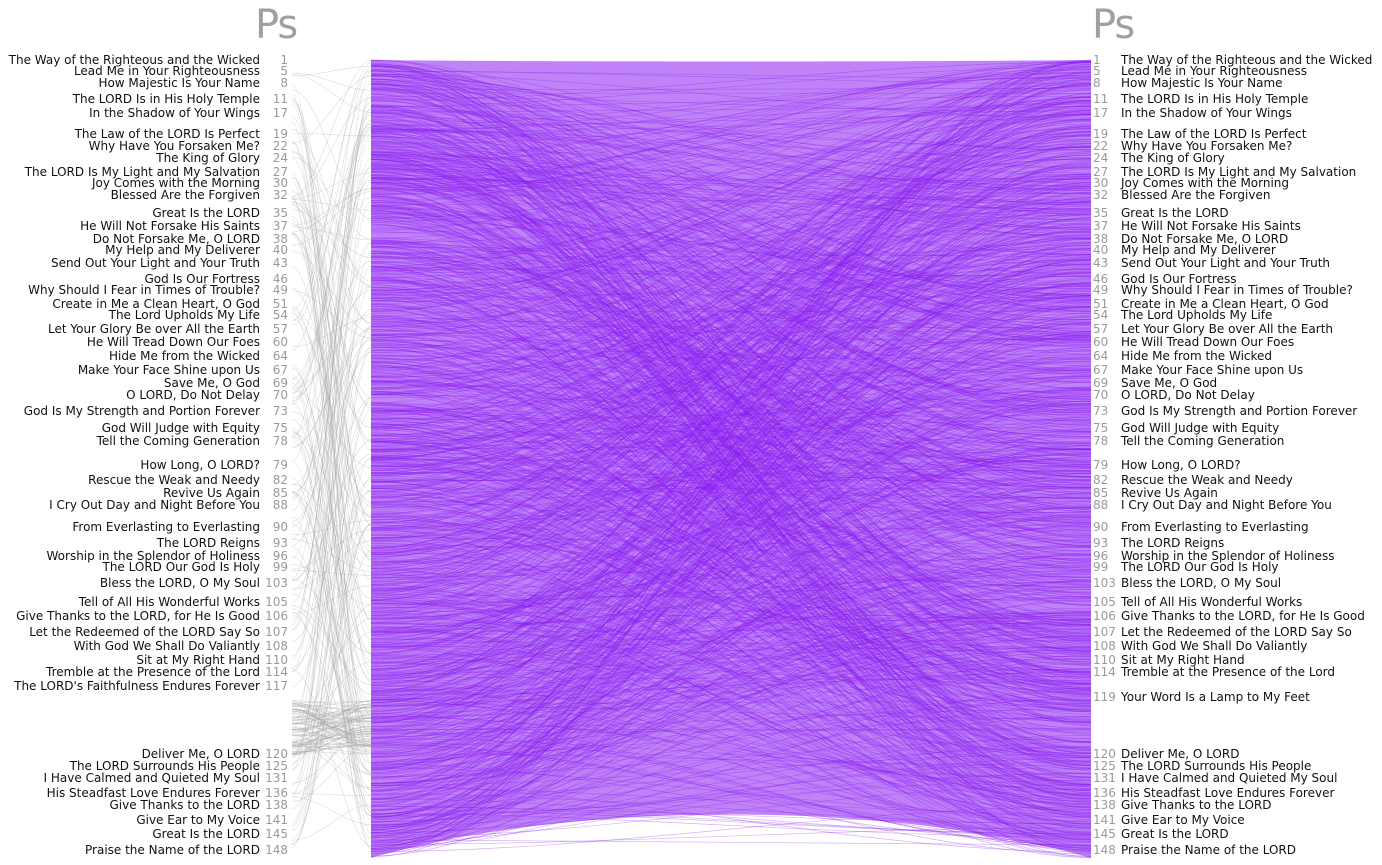 This screenshot has width=1382, height=865. I want to click on left-section-row: He Will Tread Down Our Foes 60, so click(145, 342).